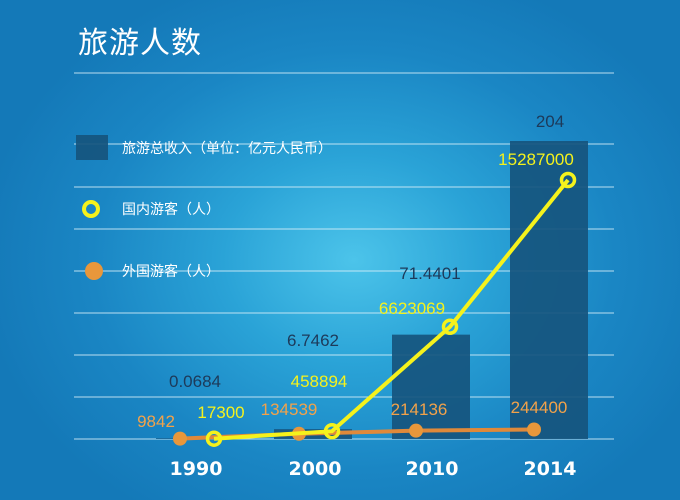  Describe the element at coordinates (180, 438) in the screenshot. I see `foreign-point-1990` at that location.